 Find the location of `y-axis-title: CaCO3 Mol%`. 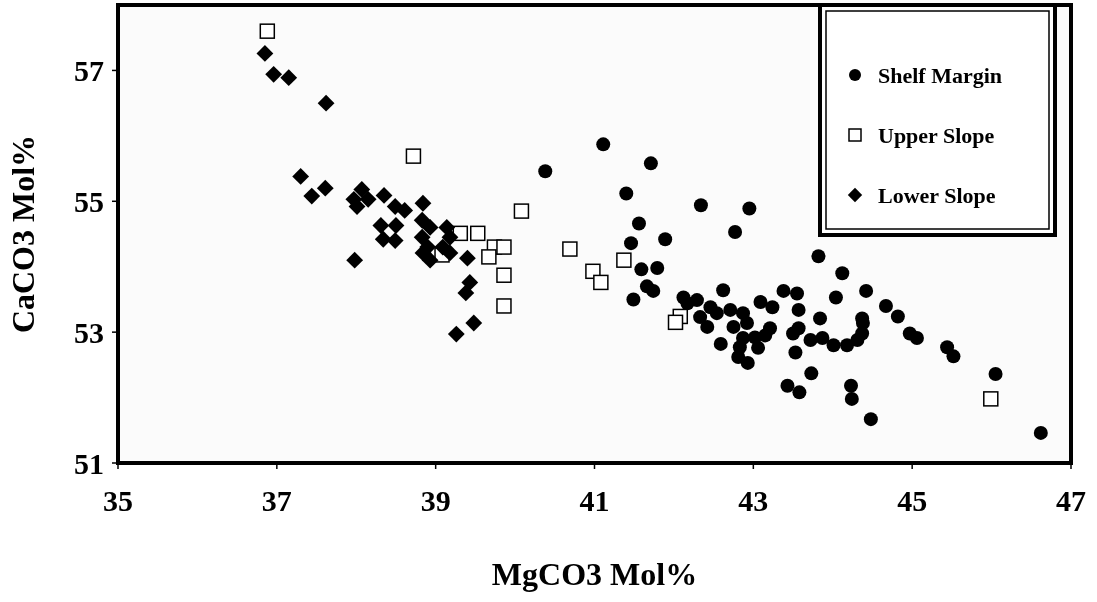

y-axis-title: CaCO3 Mol% is located at coordinates (23, 234).